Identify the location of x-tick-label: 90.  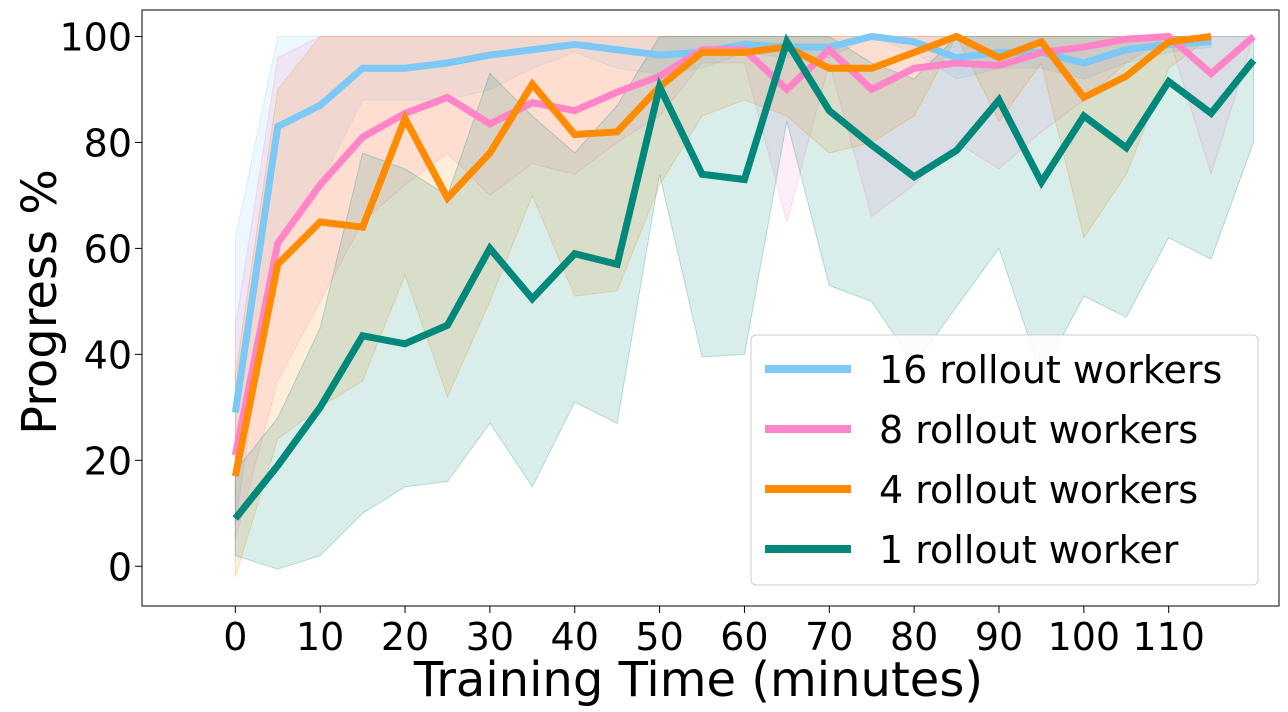
(999, 637).